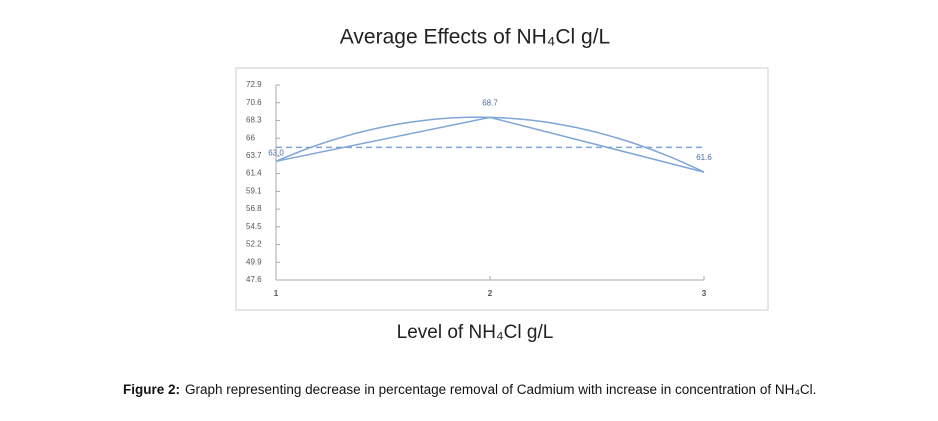 The image size is (938, 421). I want to click on y-tick-label: 61.4, so click(254, 173).